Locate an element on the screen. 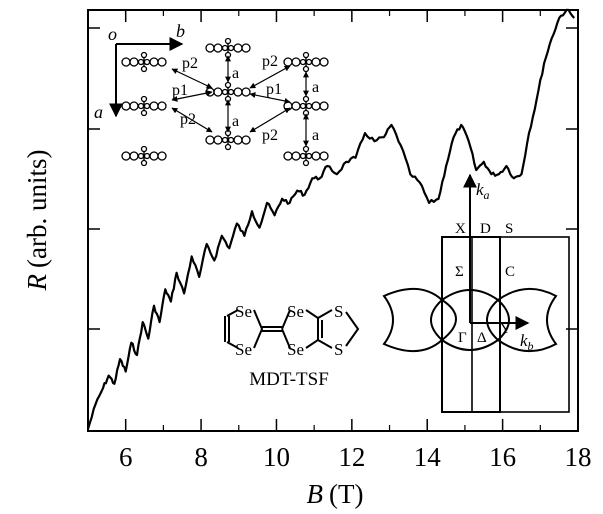  molecule-bonds is located at coordinates (292, 329).